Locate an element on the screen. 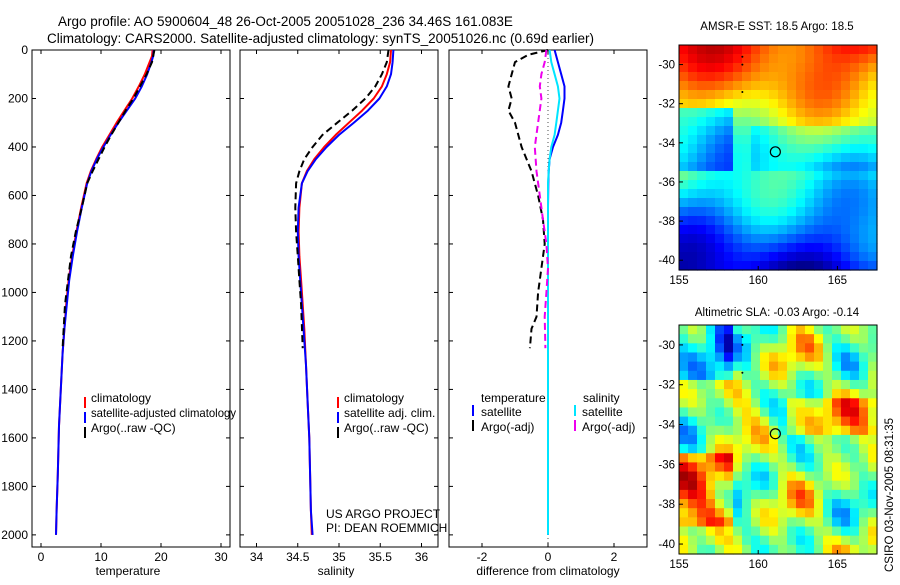 The height and width of the screenshot is (585, 900). project-line-2: PI: DEAN ROEMMICH is located at coordinates (386, 528).